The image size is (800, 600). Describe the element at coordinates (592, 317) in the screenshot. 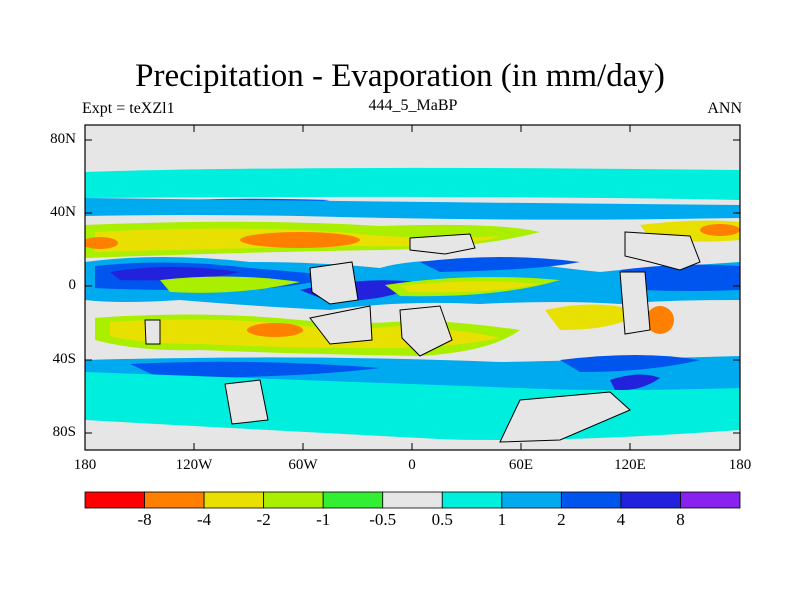

I see `sh-east-yellow` at that location.